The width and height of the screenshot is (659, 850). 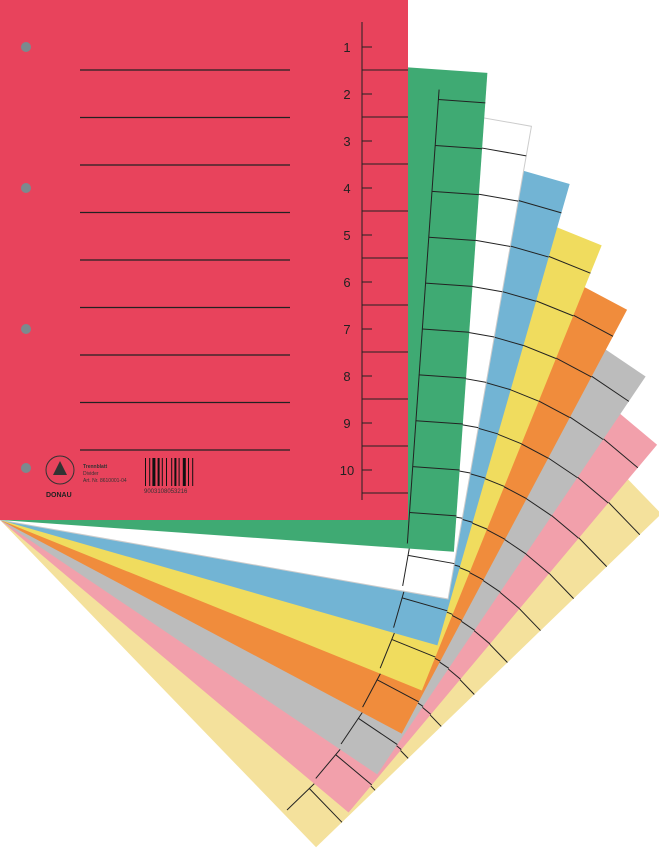 What do you see at coordinates (185, 260) in the screenshot?
I see `writing-lines` at bounding box center [185, 260].